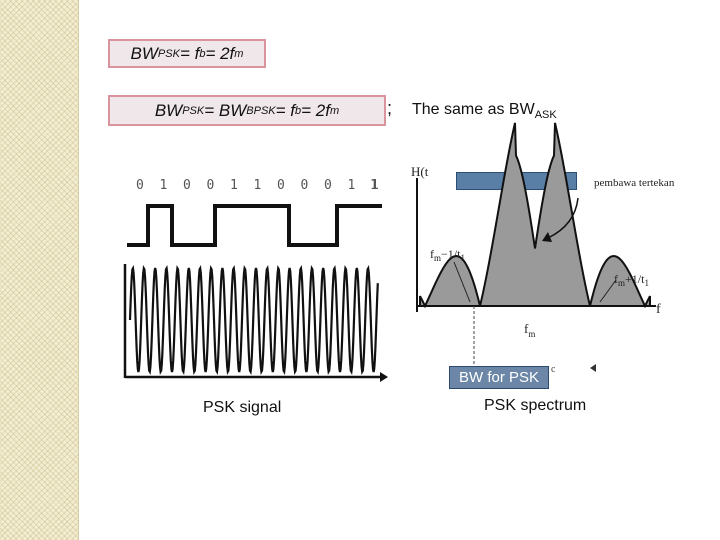  What do you see at coordinates (593, 368) in the screenshot?
I see `bw-right-arrow-head` at bounding box center [593, 368].